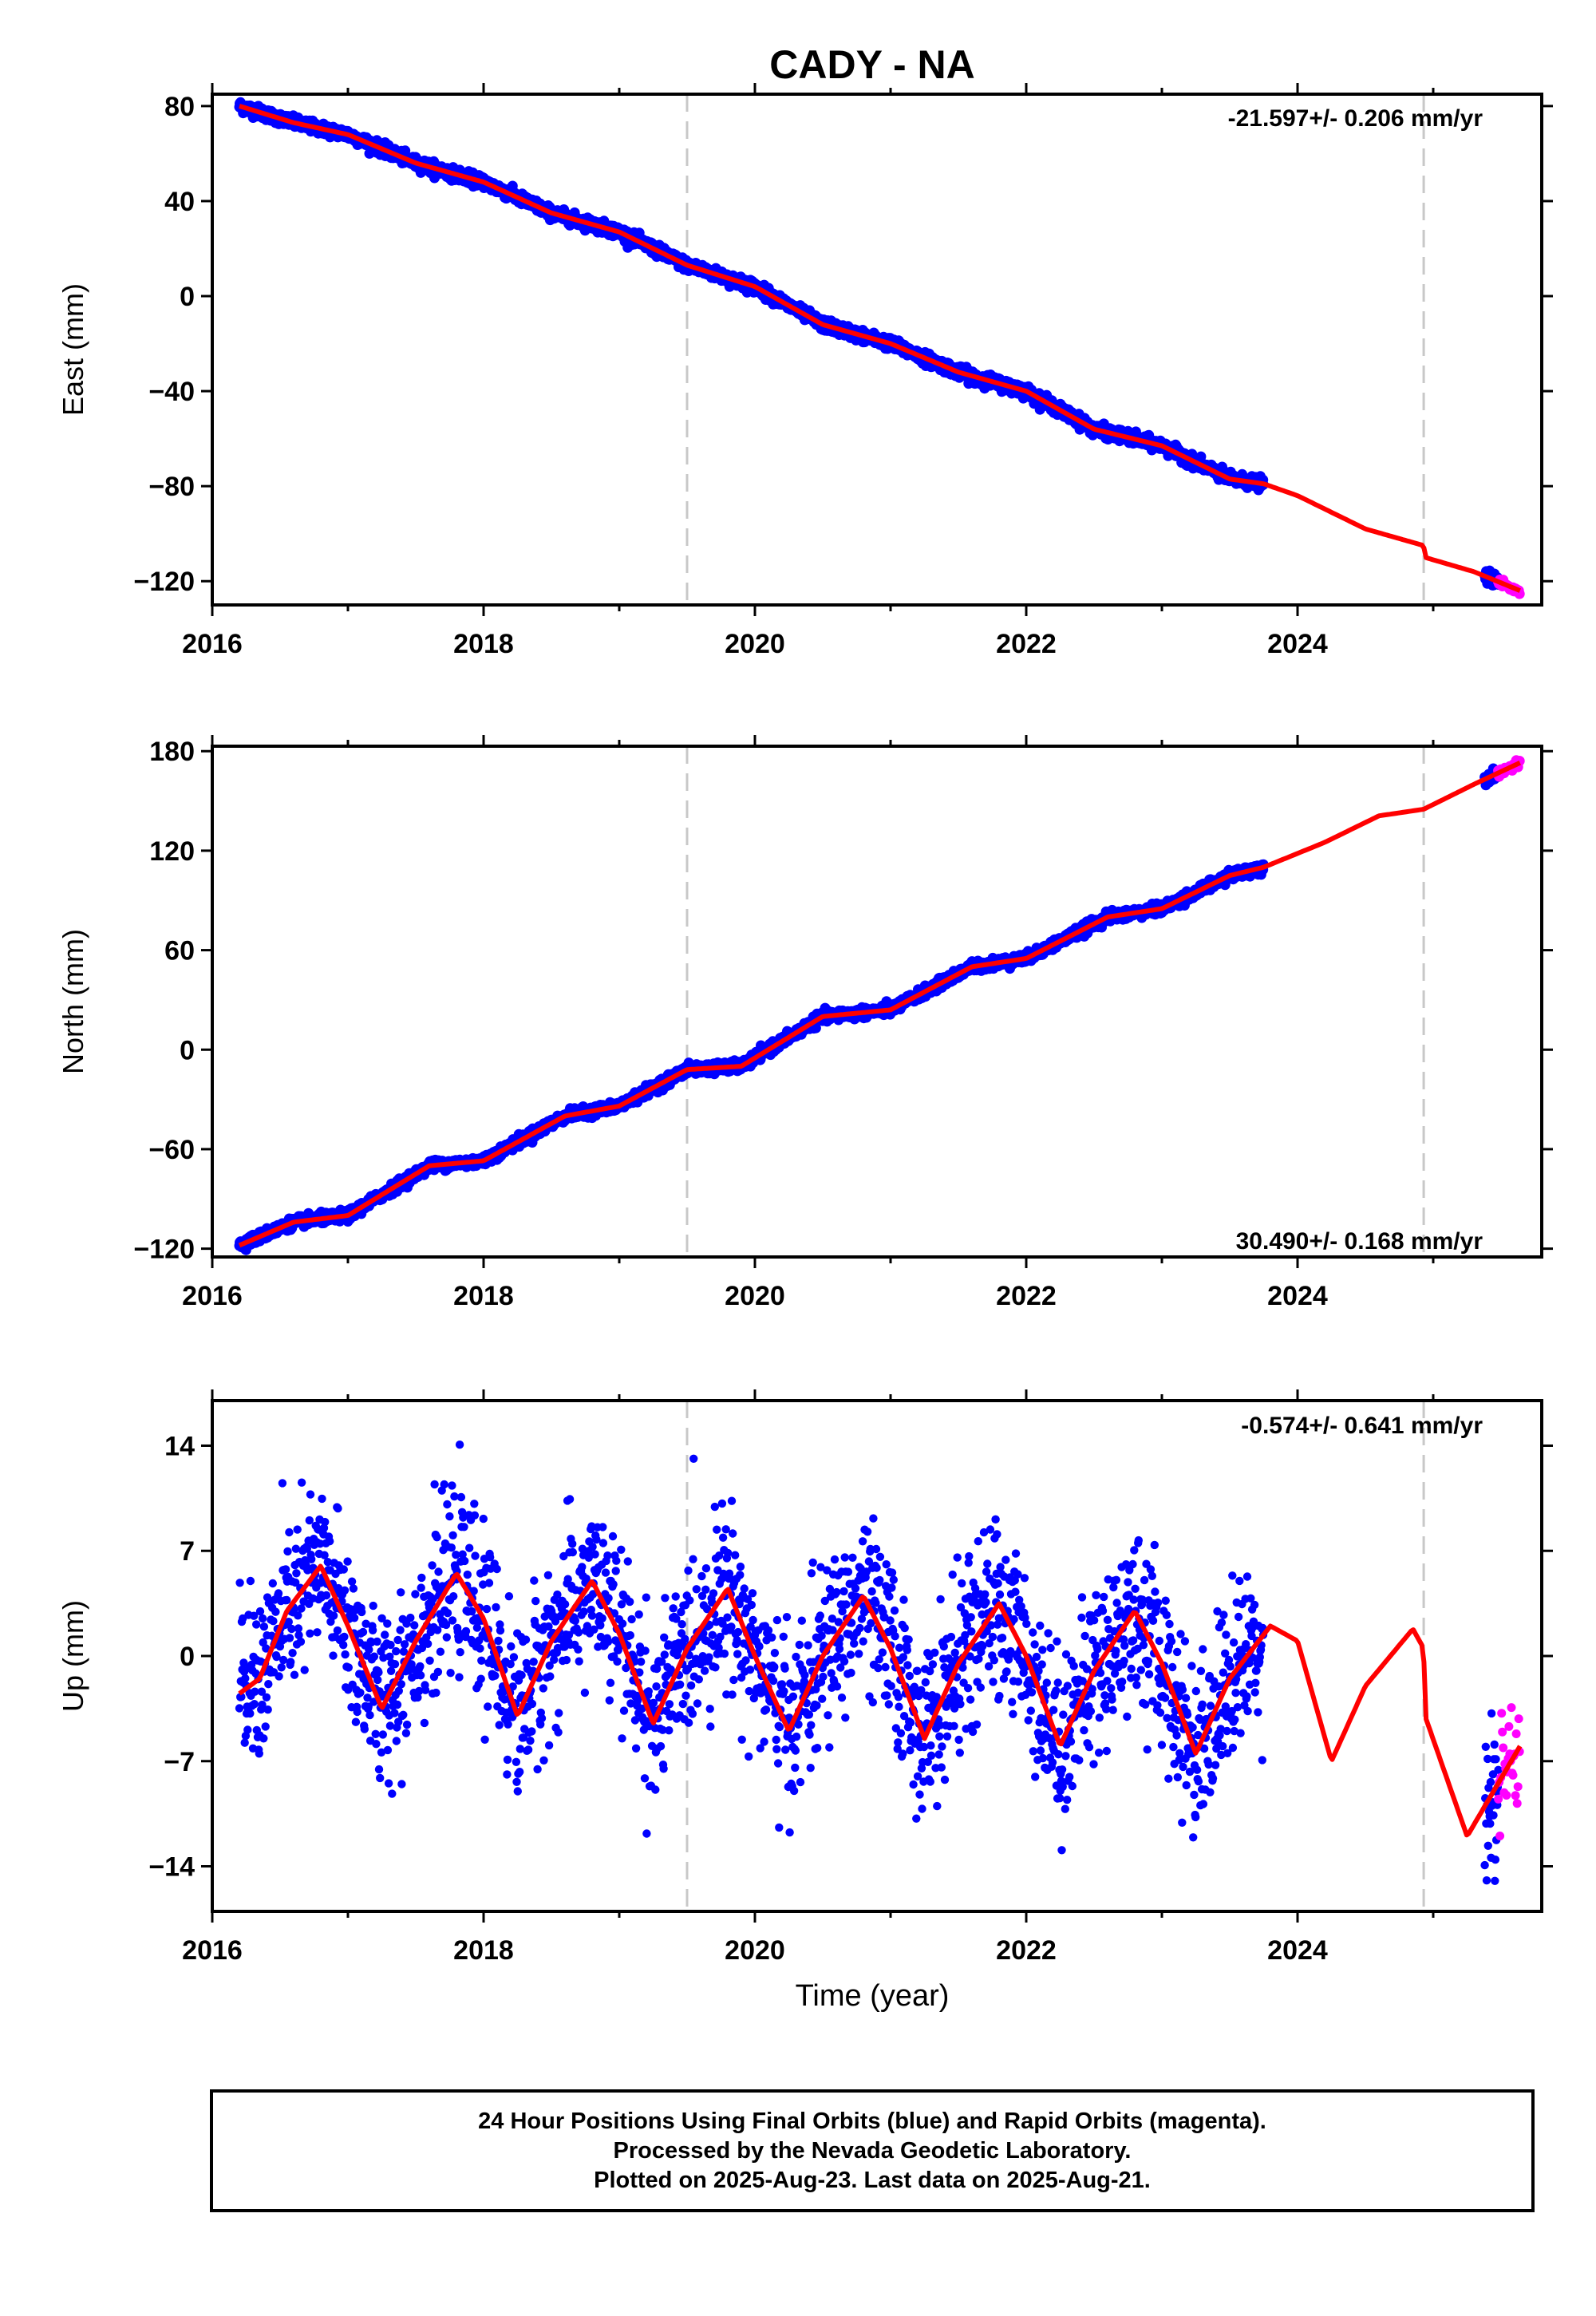  I want to click on east-grid-breaks, so click(1055, 349).